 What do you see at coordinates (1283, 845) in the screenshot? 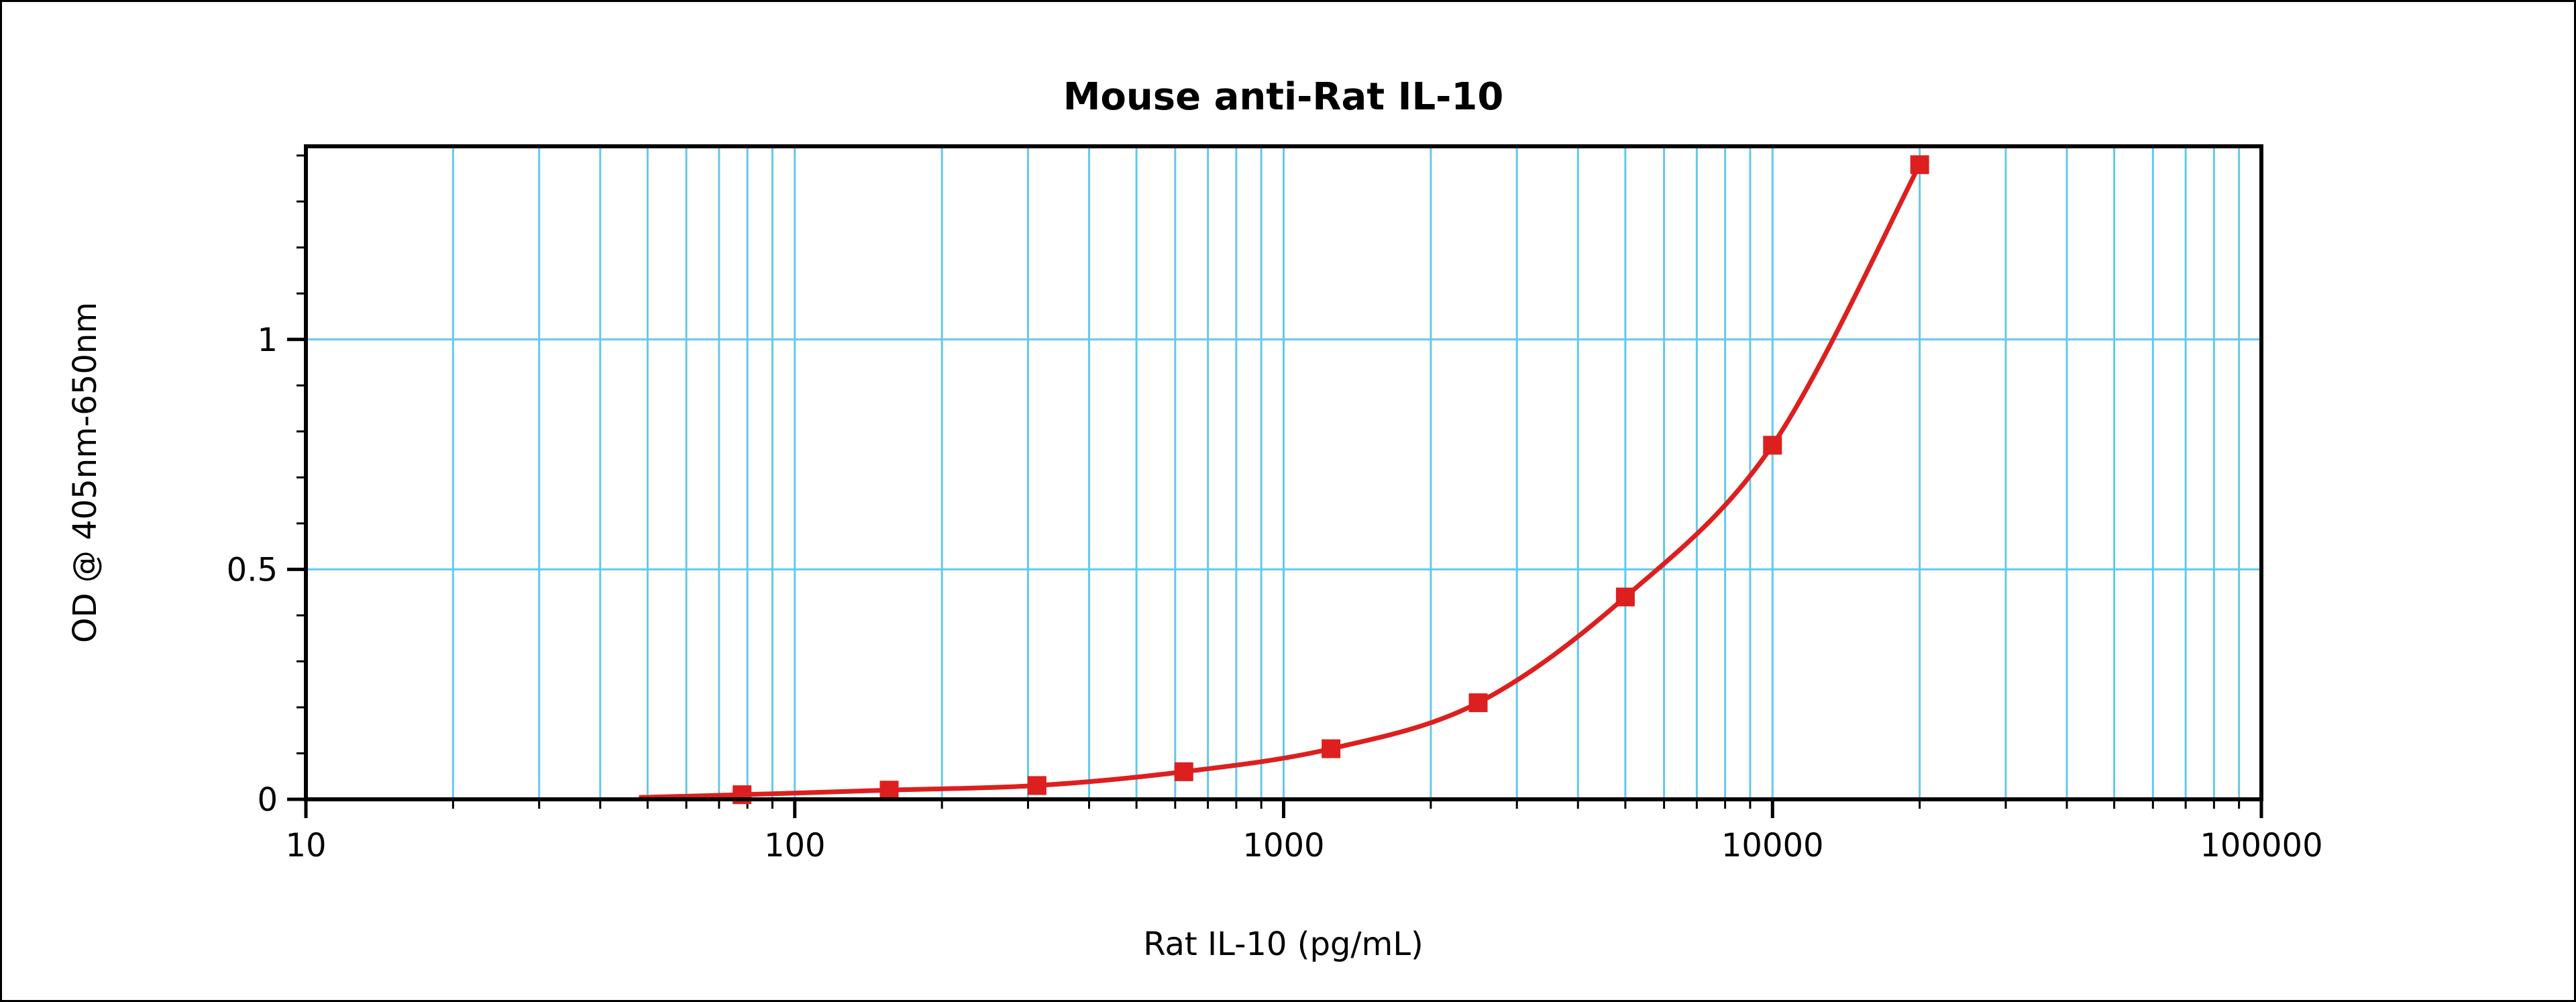
I see `x-tick-label: 1000` at bounding box center [1283, 845].